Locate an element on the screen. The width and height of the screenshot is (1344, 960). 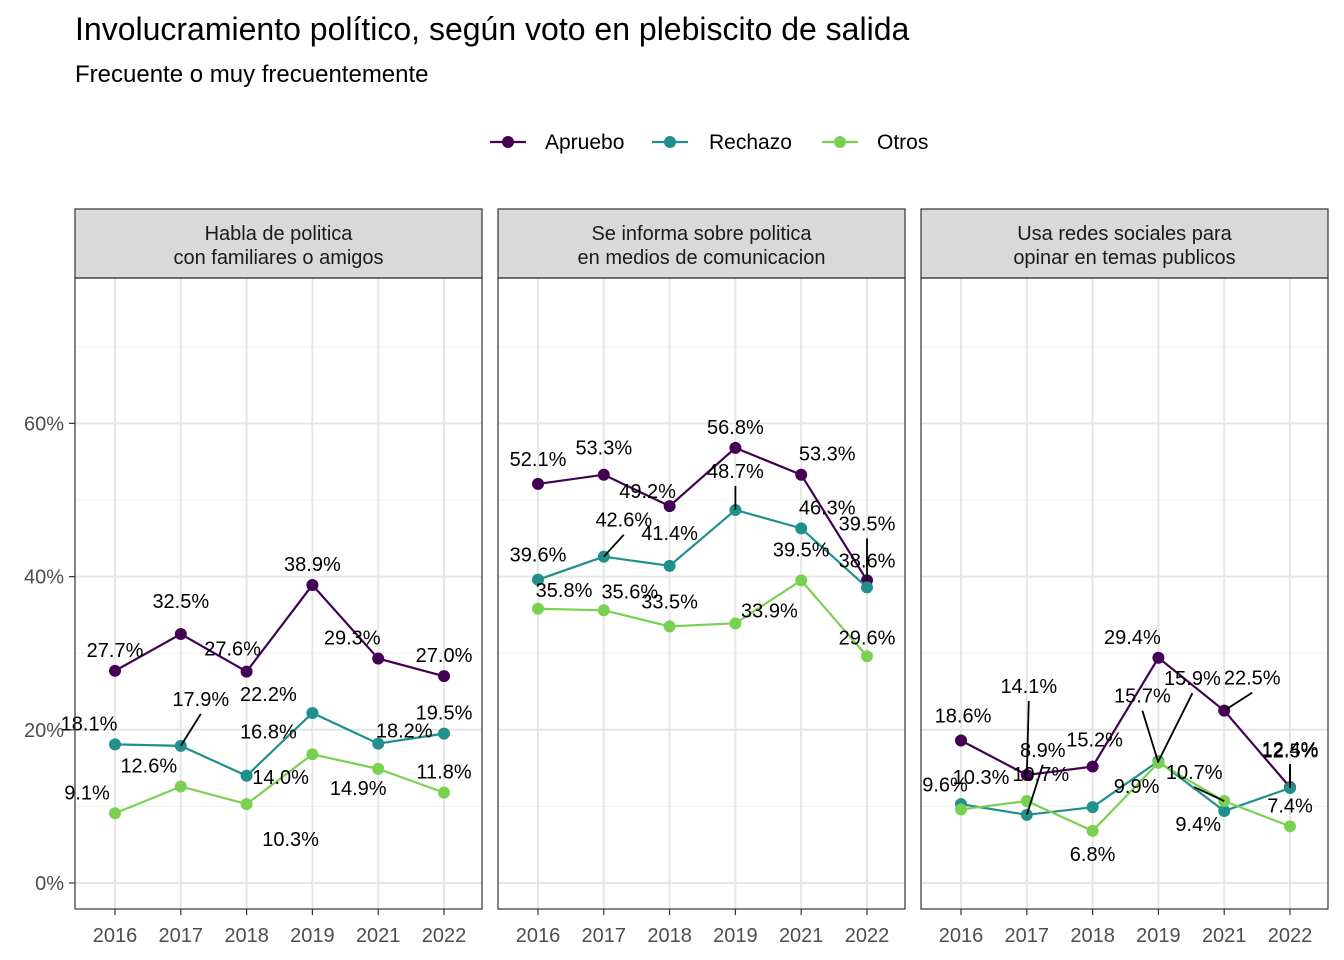
data-label: 38.9% is located at coordinates (312, 565).